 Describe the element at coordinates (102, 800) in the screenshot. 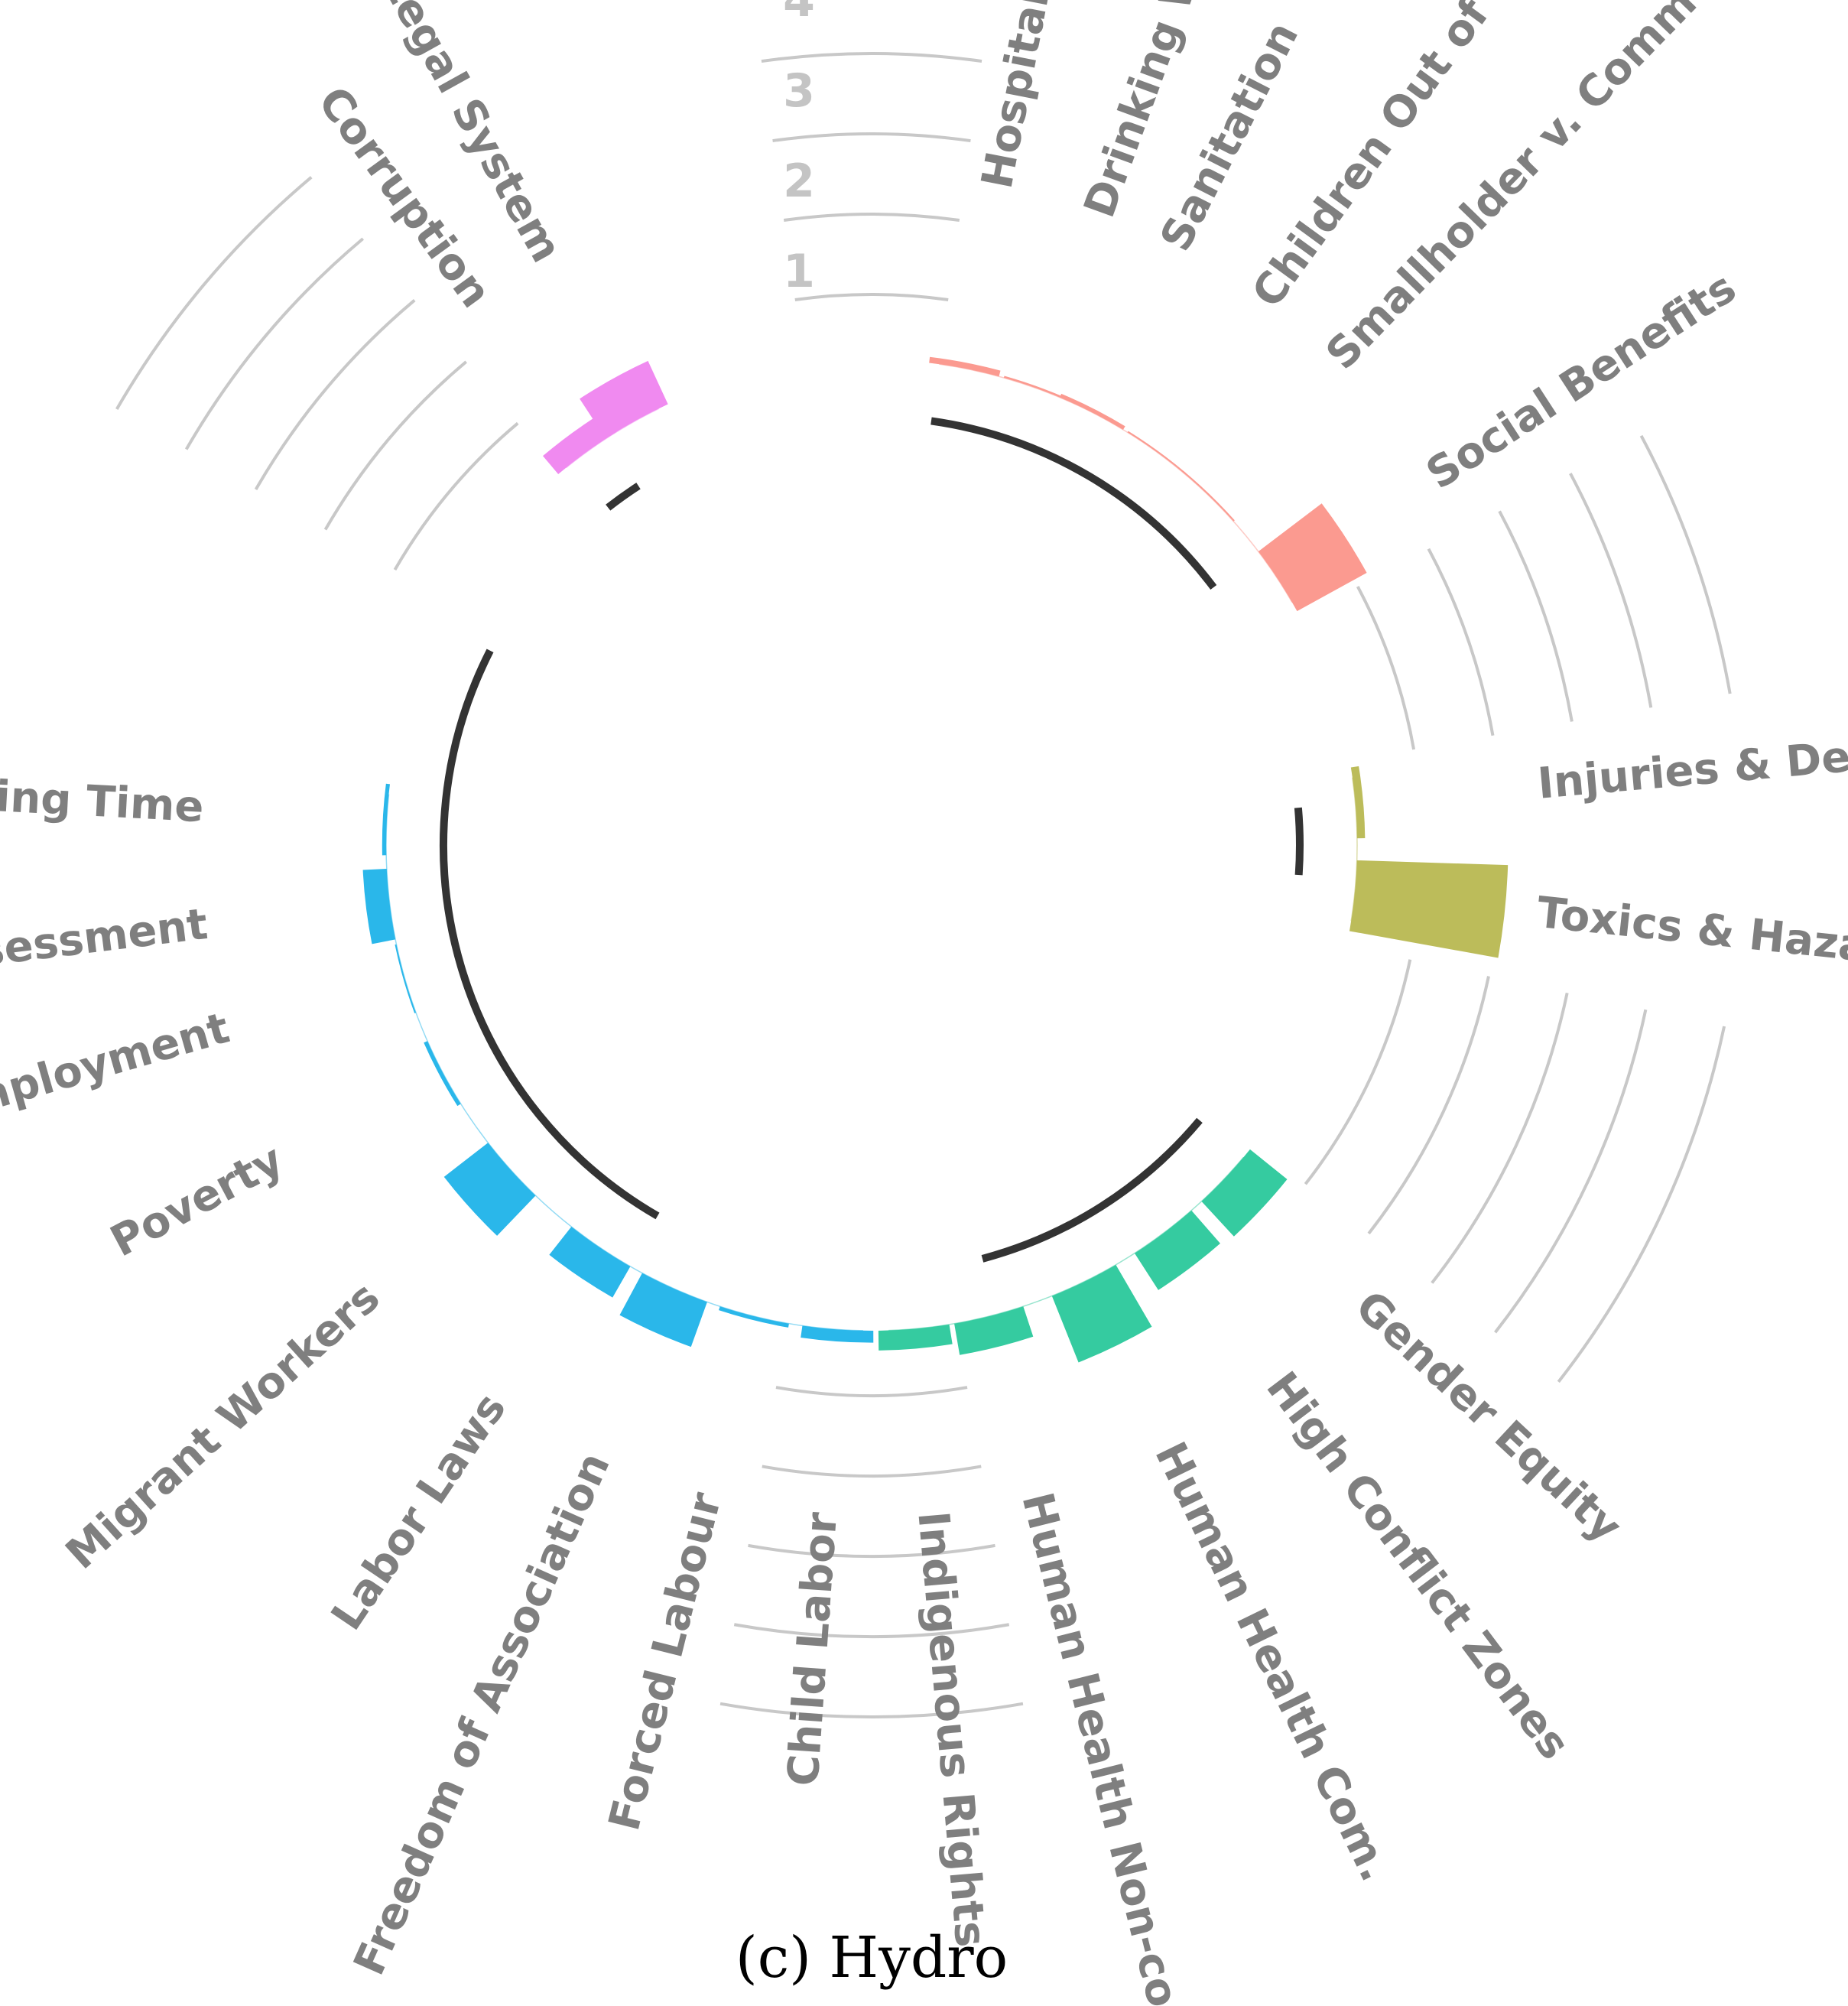

I see `category-label: Working Time` at that location.